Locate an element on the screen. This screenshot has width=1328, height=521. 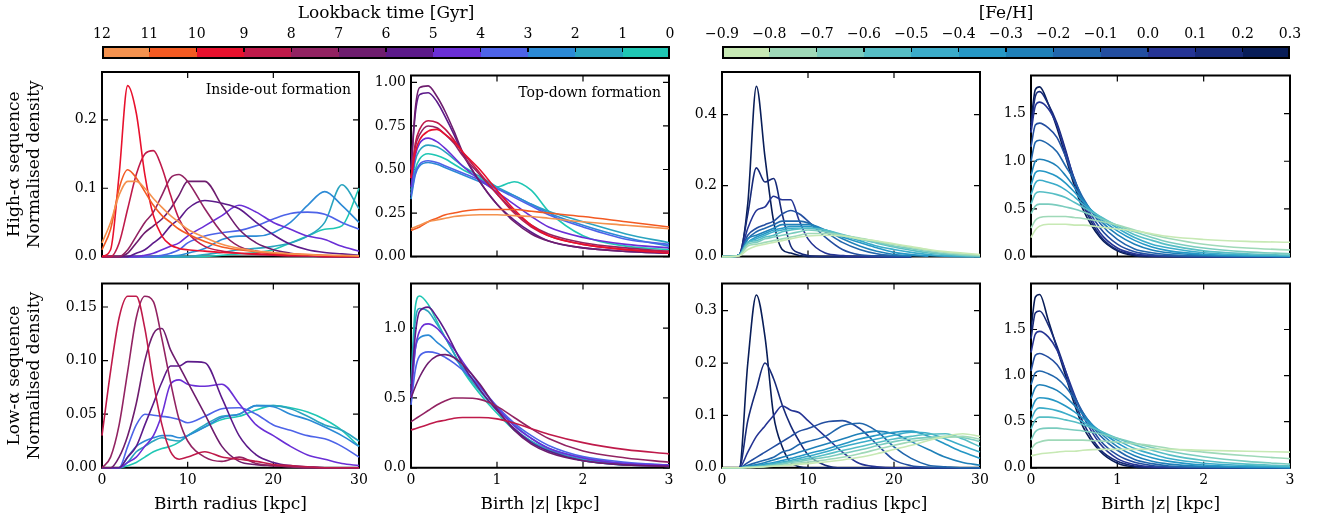
y-axis-title: High-α sequence Normalised density is located at coordinates (23, 164).